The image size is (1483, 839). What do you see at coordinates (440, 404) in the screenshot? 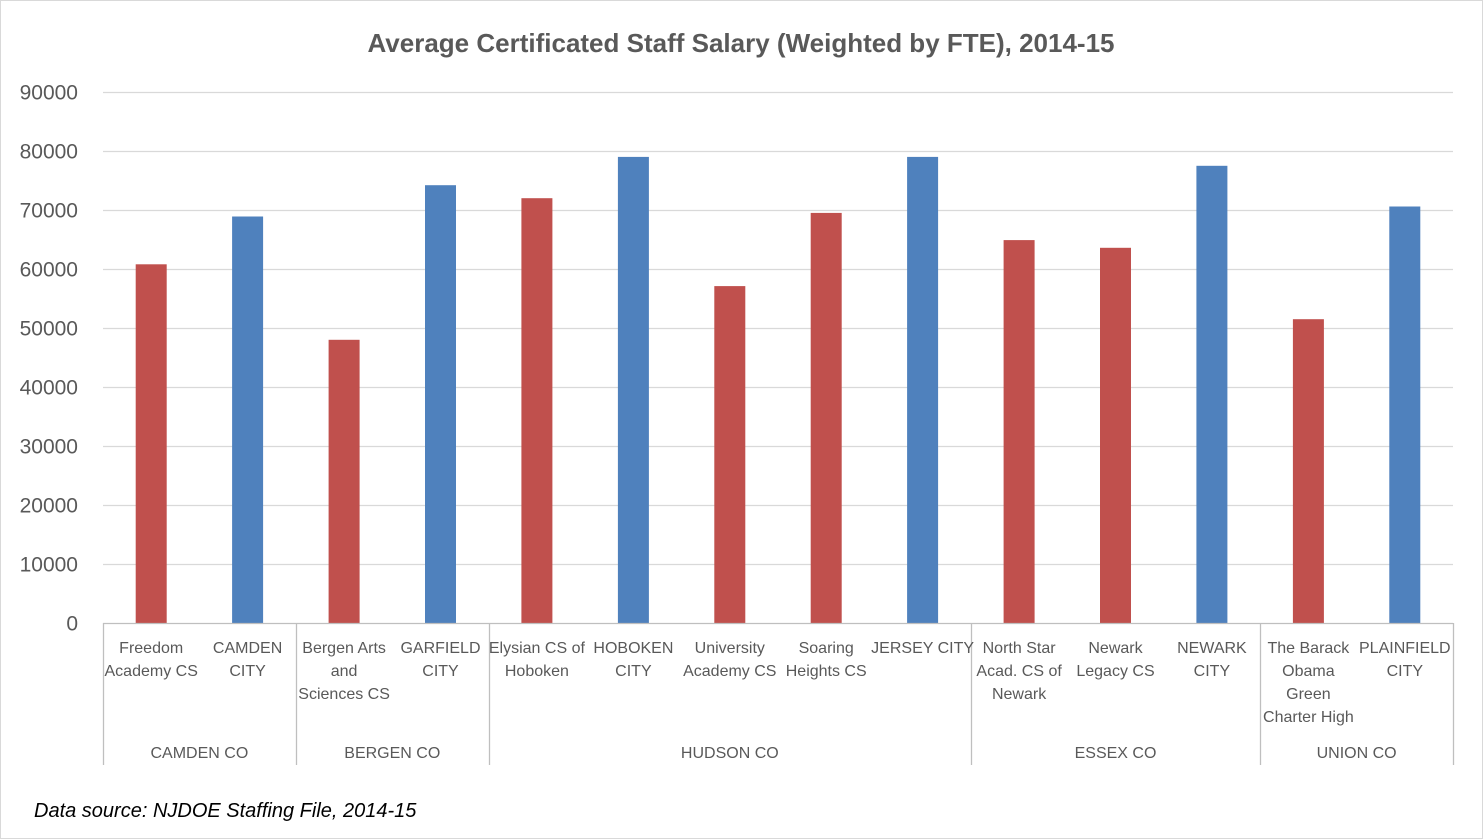
I see `bar-garfield-city` at bounding box center [440, 404].